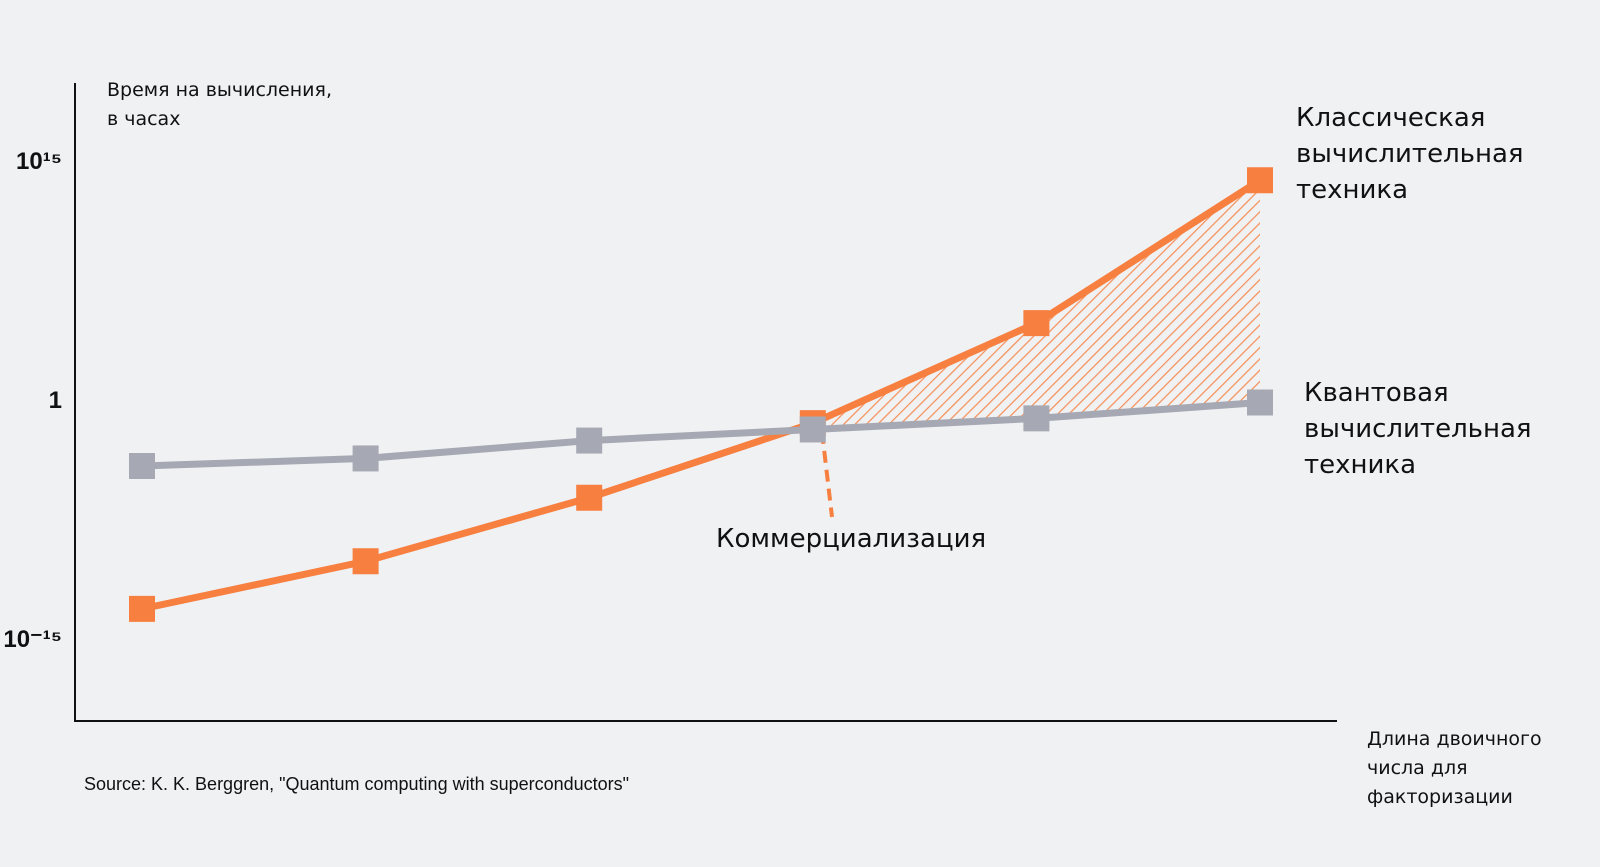  I want to click on annotation-line, so click(827, 474).